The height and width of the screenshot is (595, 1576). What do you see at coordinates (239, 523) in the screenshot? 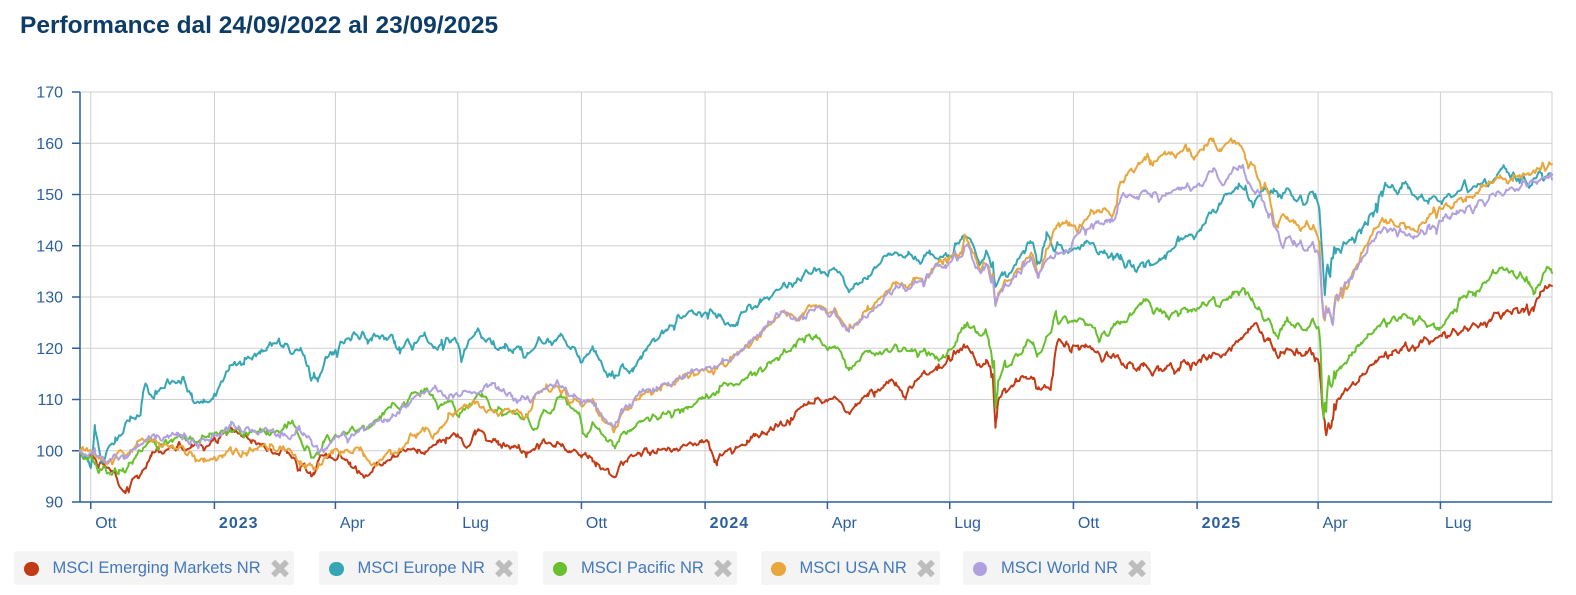
I see `svg-text: 2023` at bounding box center [239, 523].